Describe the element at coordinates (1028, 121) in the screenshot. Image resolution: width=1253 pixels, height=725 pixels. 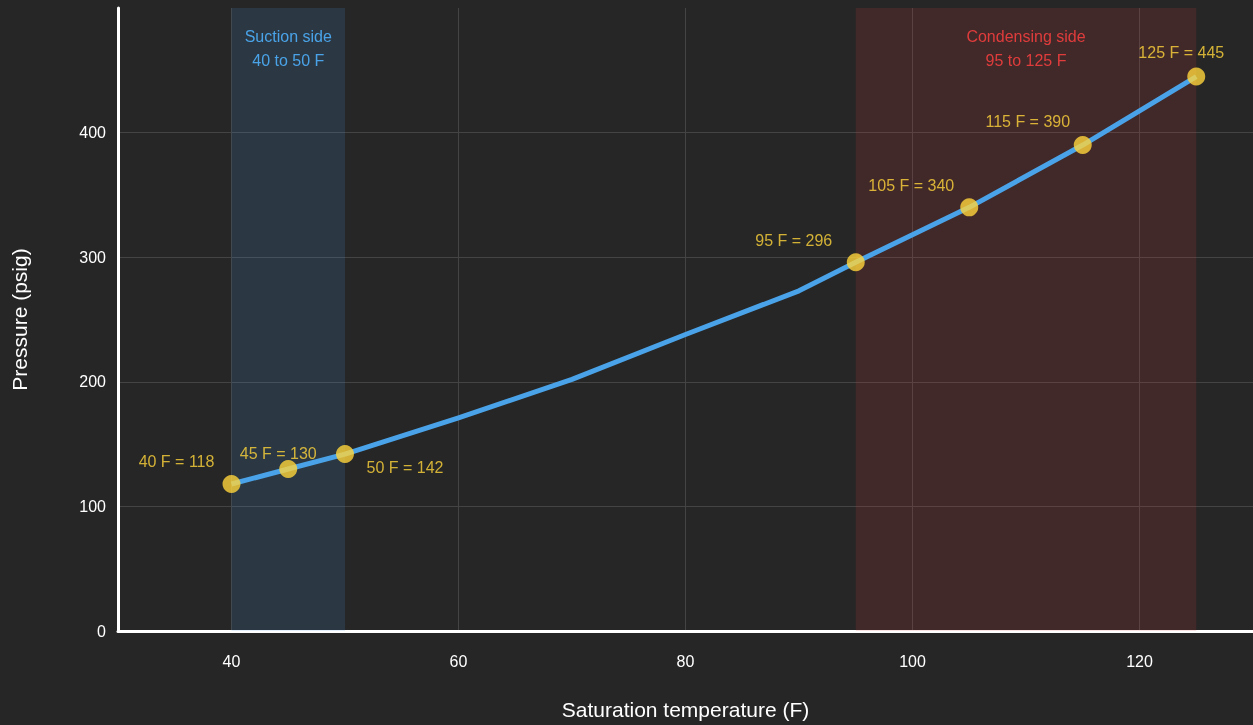
I see `data-label: 115 F = 390` at that location.